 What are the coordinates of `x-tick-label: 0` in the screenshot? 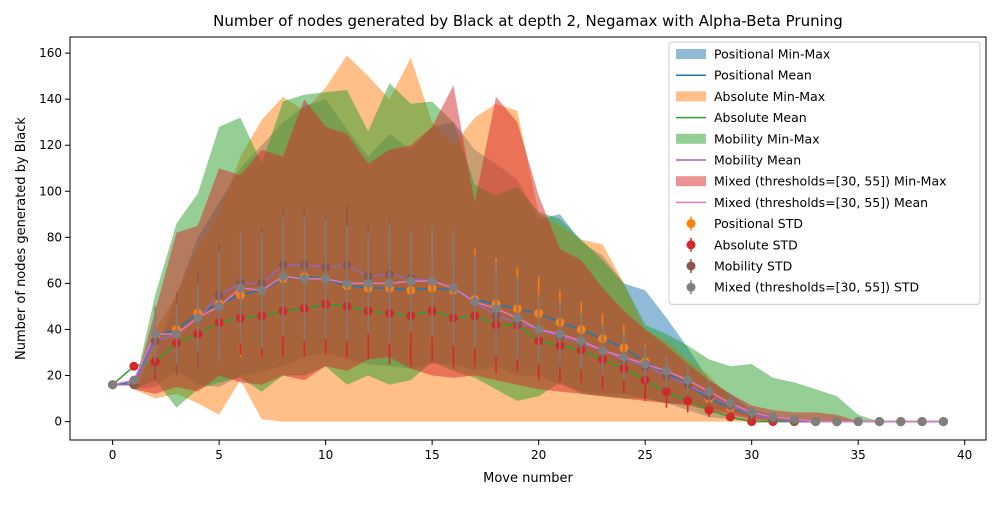 It's located at (113, 455).